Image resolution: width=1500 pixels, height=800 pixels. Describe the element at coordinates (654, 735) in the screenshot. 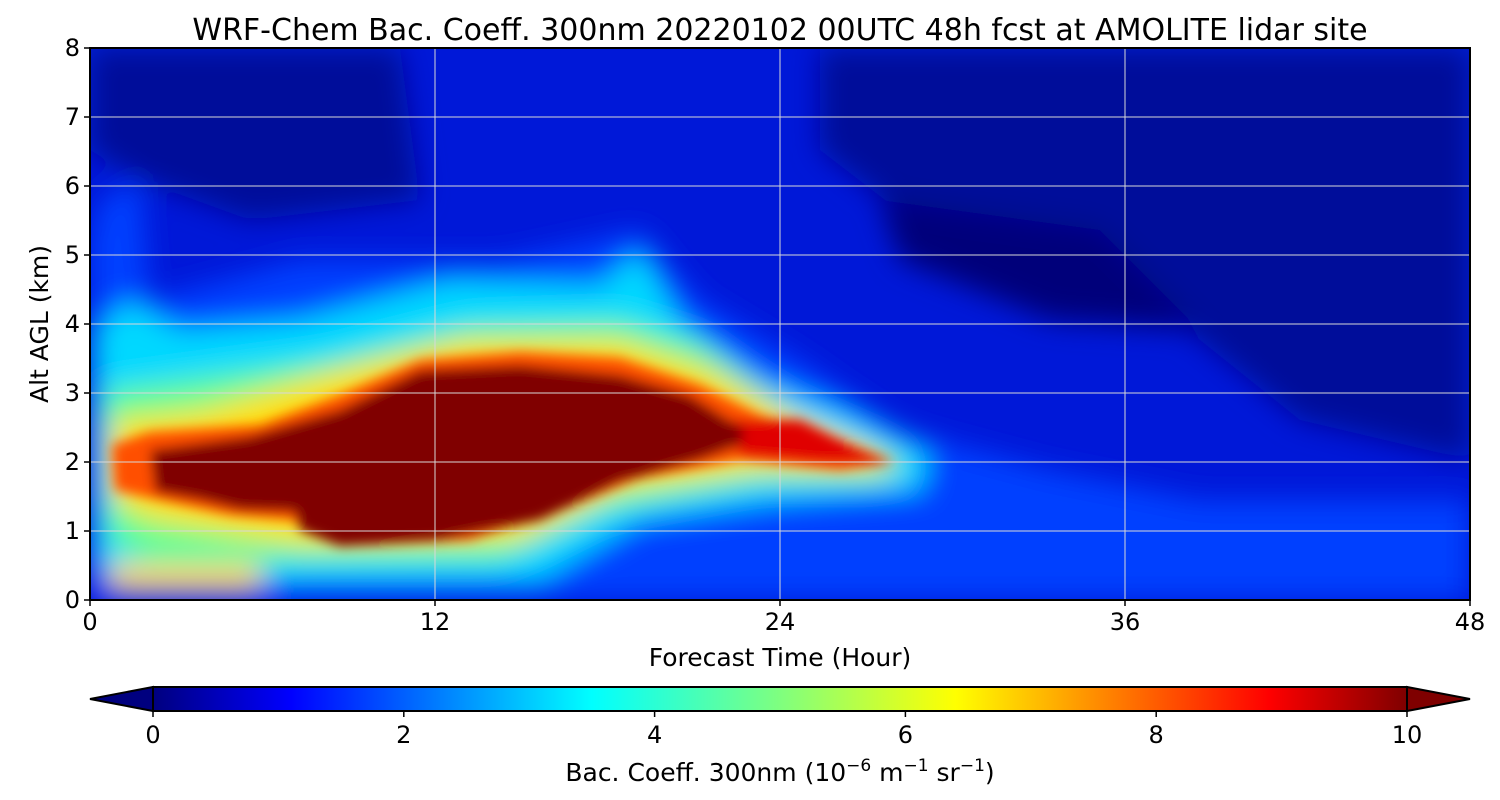

I see `colorbar-tick-label: 4` at that location.